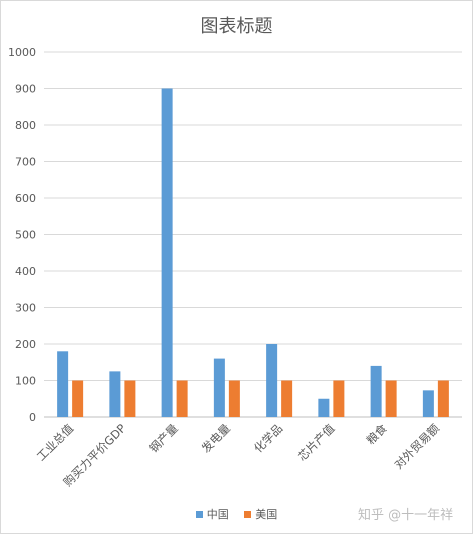  Describe the element at coordinates (248, 514) in the screenshot. I see `legend-swatch-usa` at that location.